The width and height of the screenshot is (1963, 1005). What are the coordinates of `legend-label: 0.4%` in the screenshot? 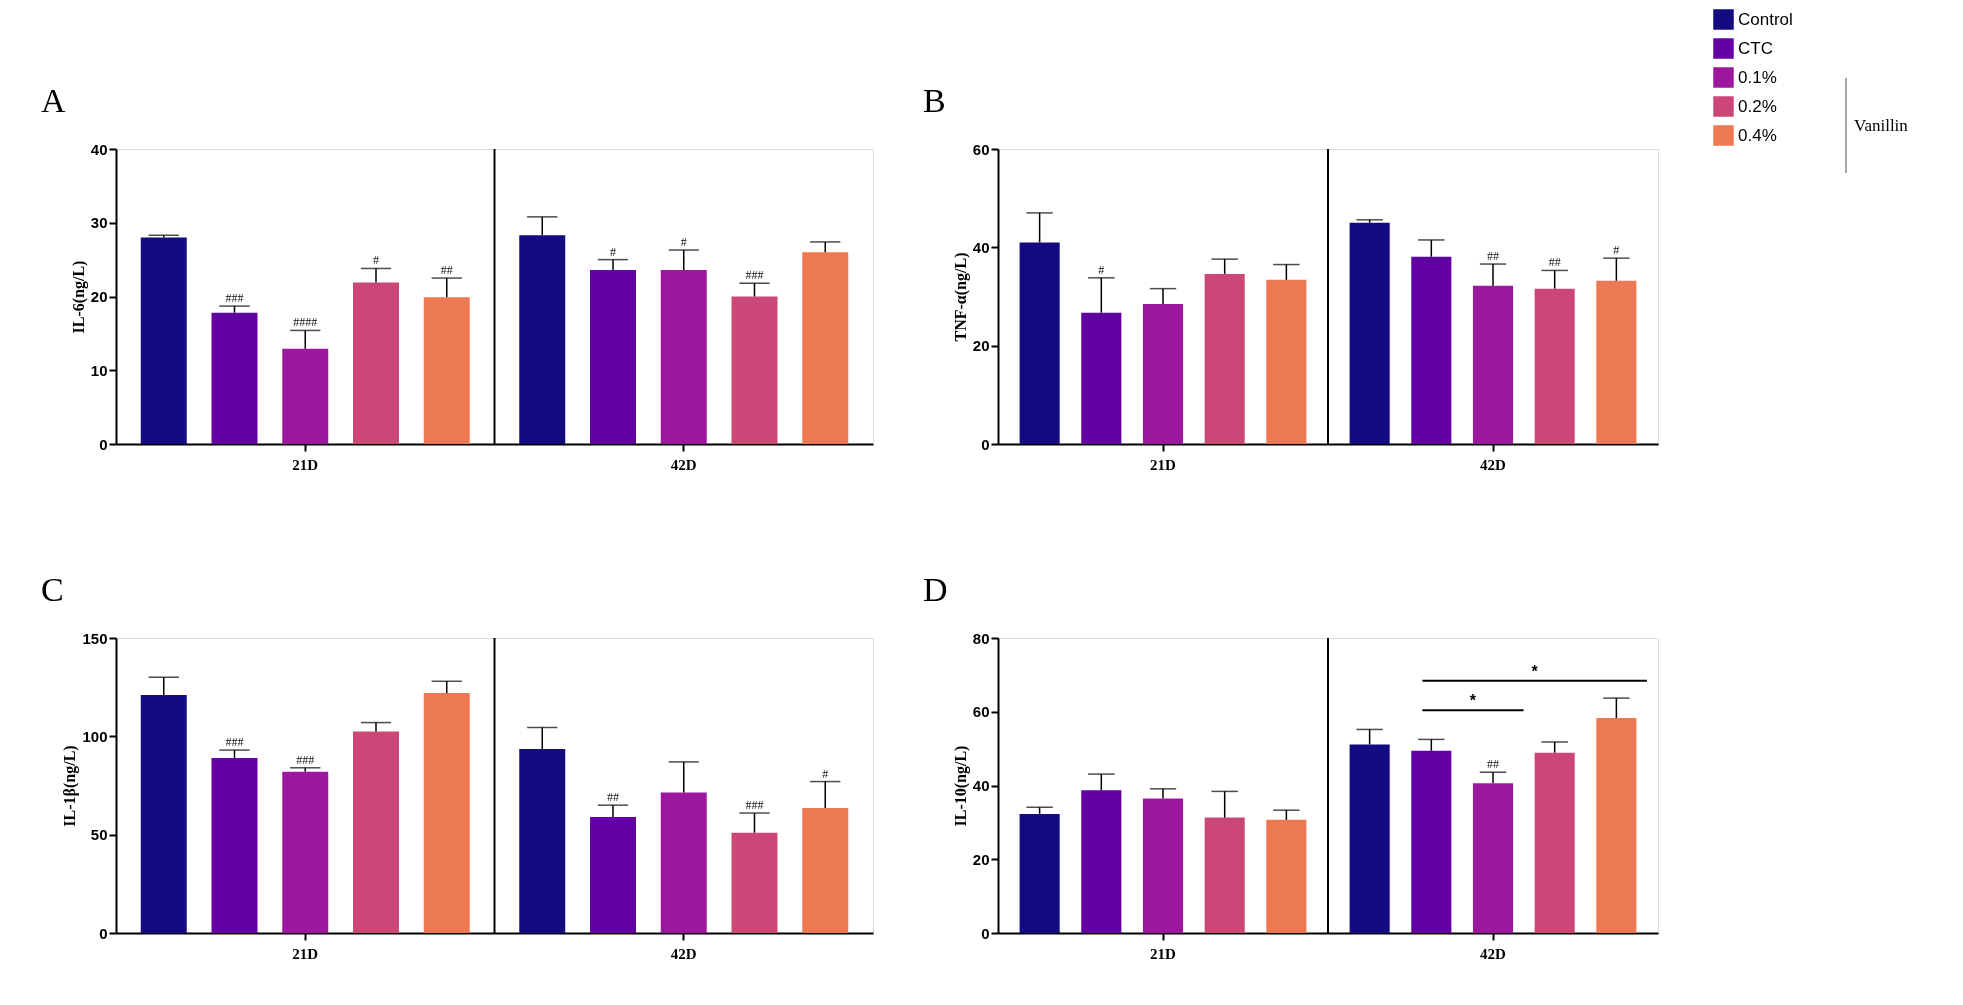 It's located at (1757, 135).